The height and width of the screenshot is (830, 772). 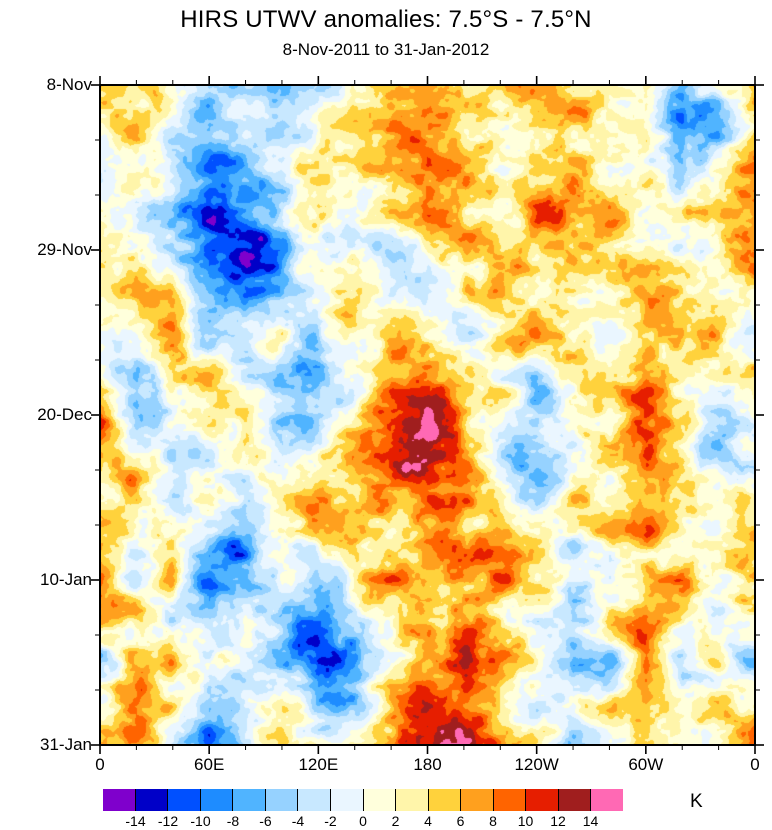 I want to click on colorbar-tick-label: -2, so click(x=330, y=821).